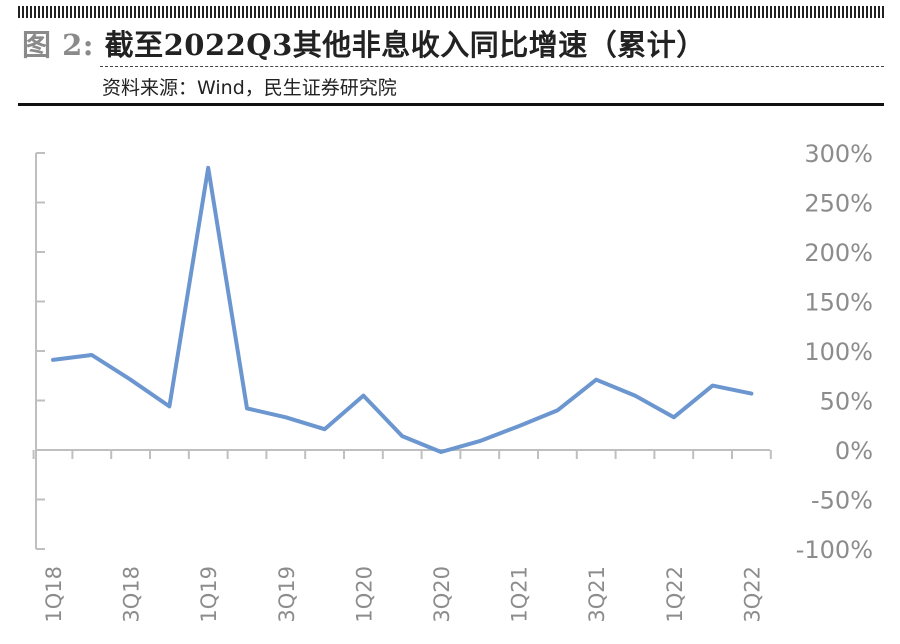 This screenshot has width=900, height=644. I want to click on data-point-1Q21, so click(519, 426).